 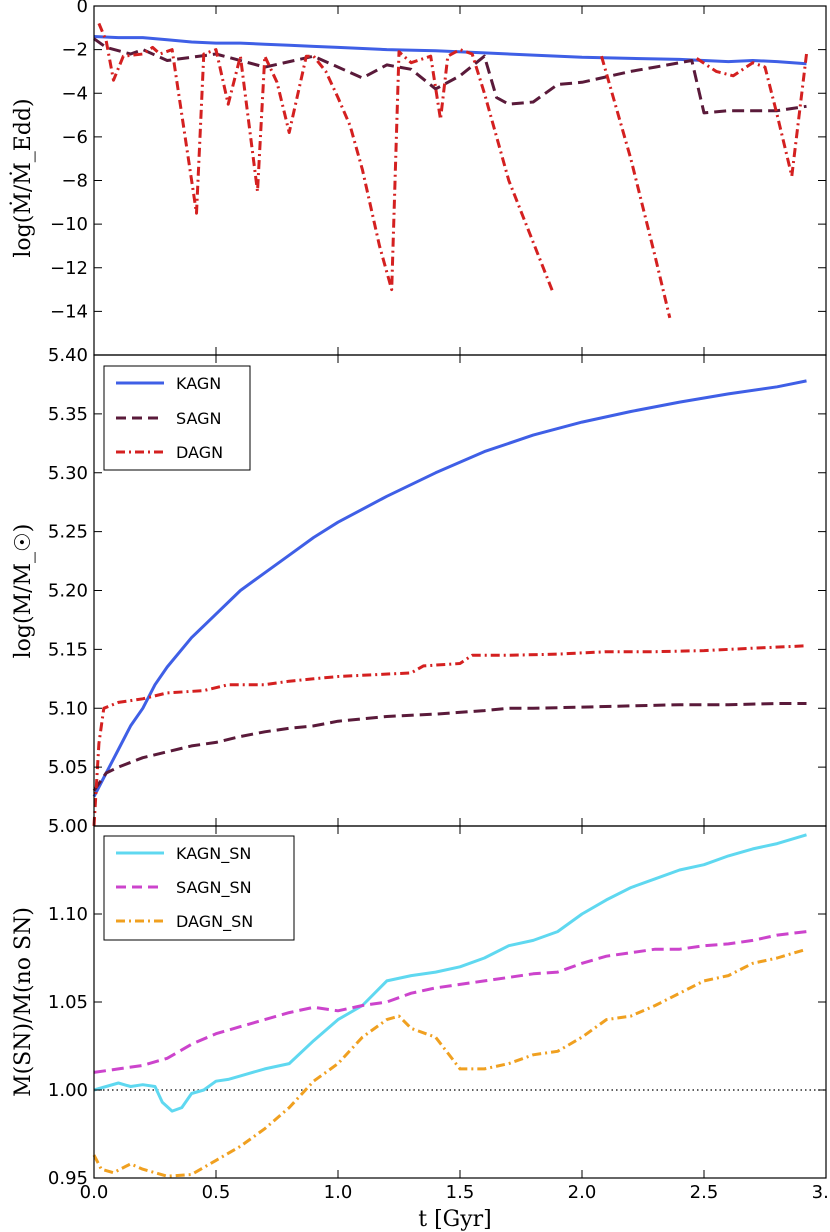 I want to click on legend-label-sagn: SAGN, so click(x=198, y=418).